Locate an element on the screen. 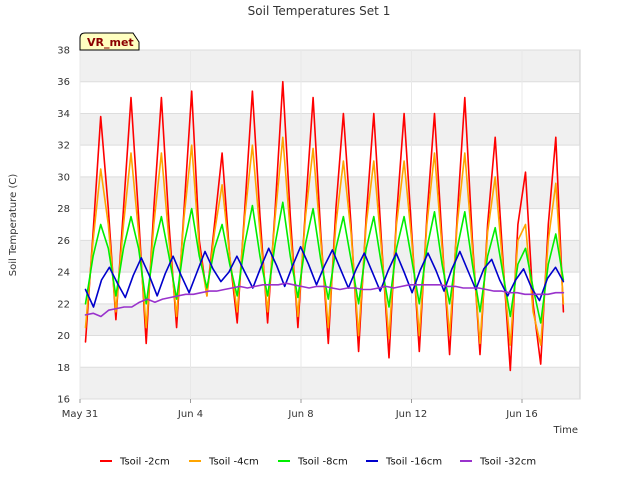 This screenshot has width=640, height=480. legend-label: Tsoil -32cm is located at coordinates (507, 462).